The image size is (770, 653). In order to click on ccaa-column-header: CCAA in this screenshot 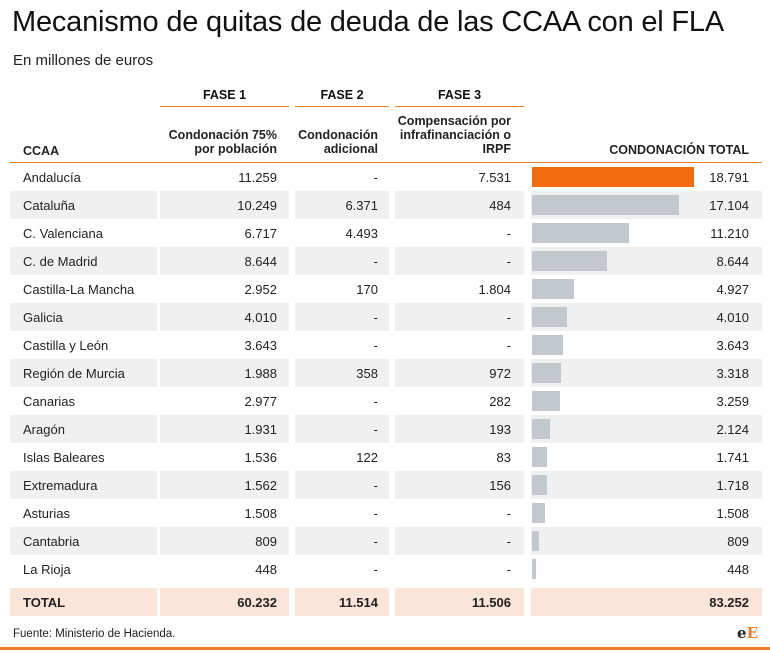, I will do `click(41, 151)`.